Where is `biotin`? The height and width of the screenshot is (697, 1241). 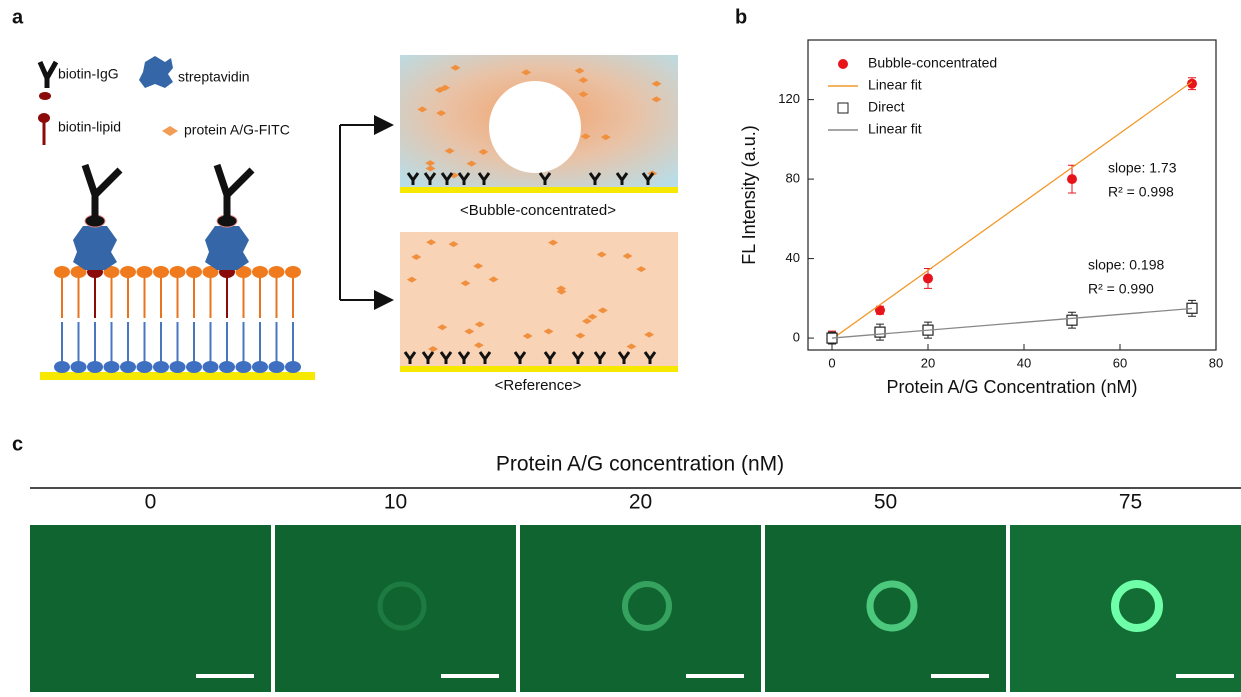 biotin is located at coordinates (95, 221).